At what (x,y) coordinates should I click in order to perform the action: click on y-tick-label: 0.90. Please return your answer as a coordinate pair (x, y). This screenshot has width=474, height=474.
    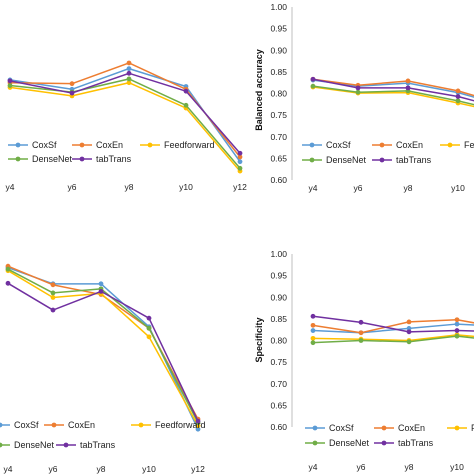
    Looking at the image, I should click on (278, 297).